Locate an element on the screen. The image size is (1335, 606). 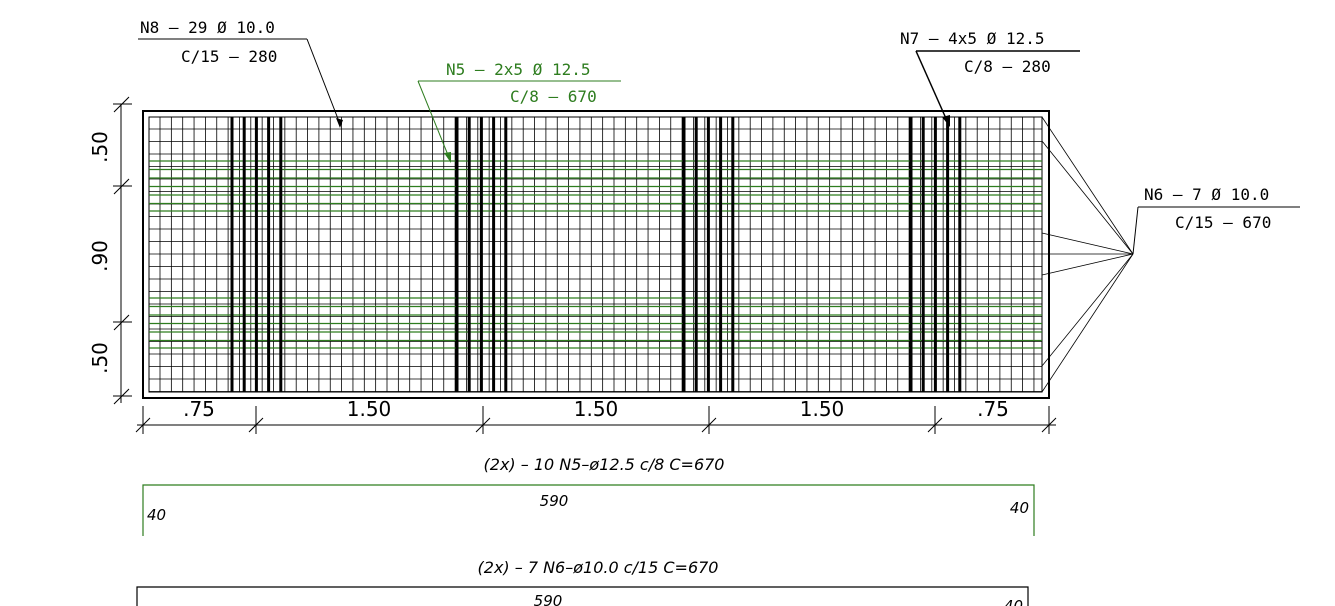
schedule-n6-right: 40 is located at coordinates (1013, 601).